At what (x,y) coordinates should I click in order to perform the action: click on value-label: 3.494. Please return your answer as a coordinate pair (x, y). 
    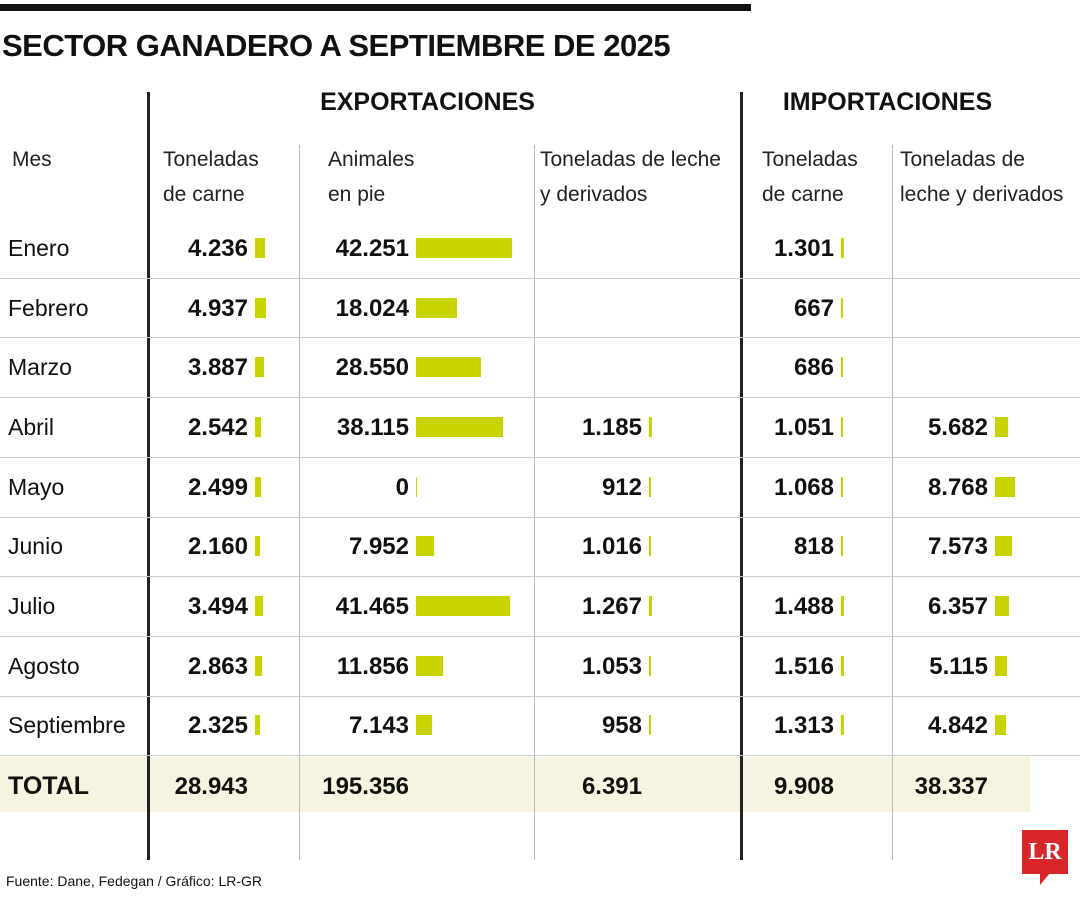
    Looking at the image, I should click on (217, 607).